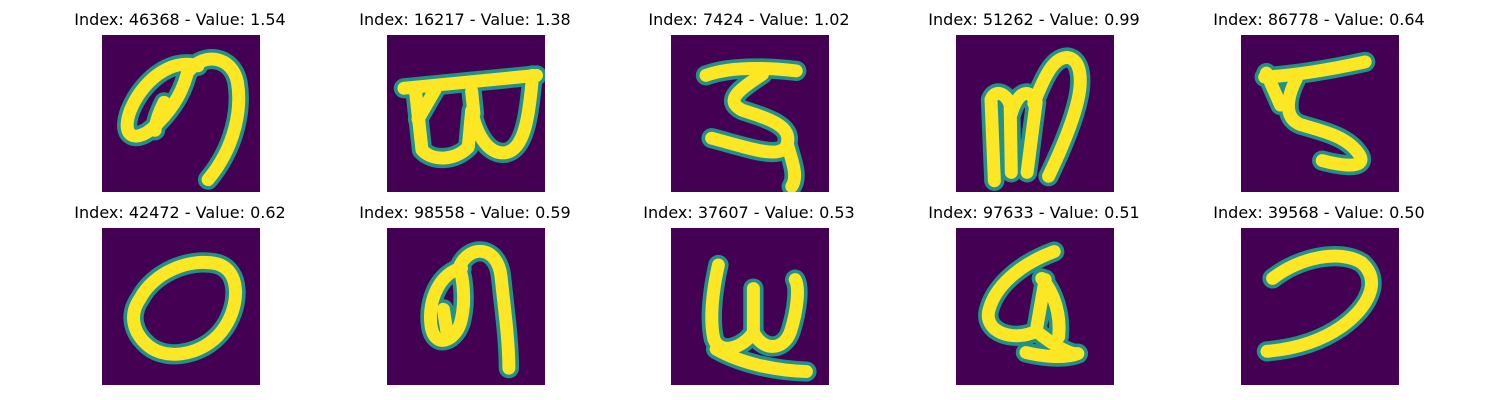 The height and width of the screenshot is (400, 1500). I want to click on panel-title: Index: 97633 - Value: 0.51, so click(1034, 212).